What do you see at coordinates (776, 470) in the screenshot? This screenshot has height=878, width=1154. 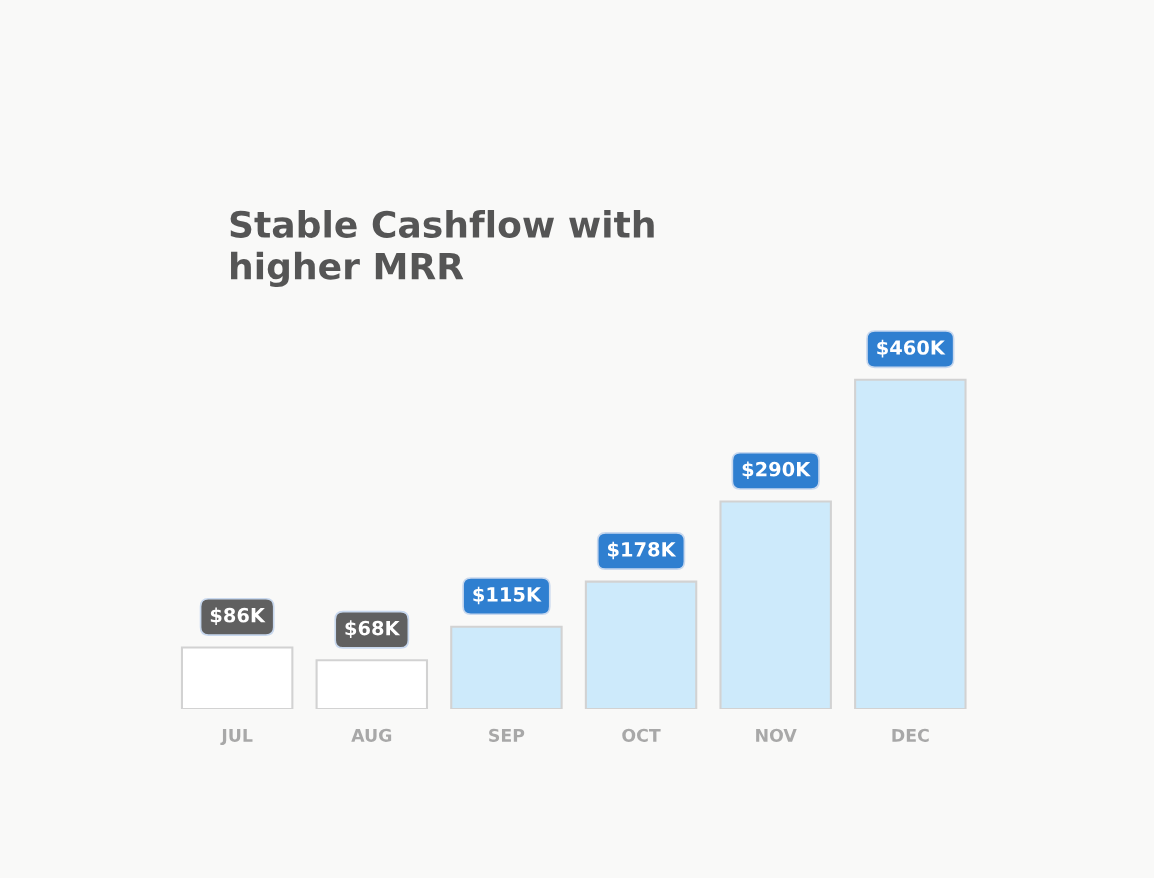 I see `data-label: $290K` at bounding box center [776, 470].